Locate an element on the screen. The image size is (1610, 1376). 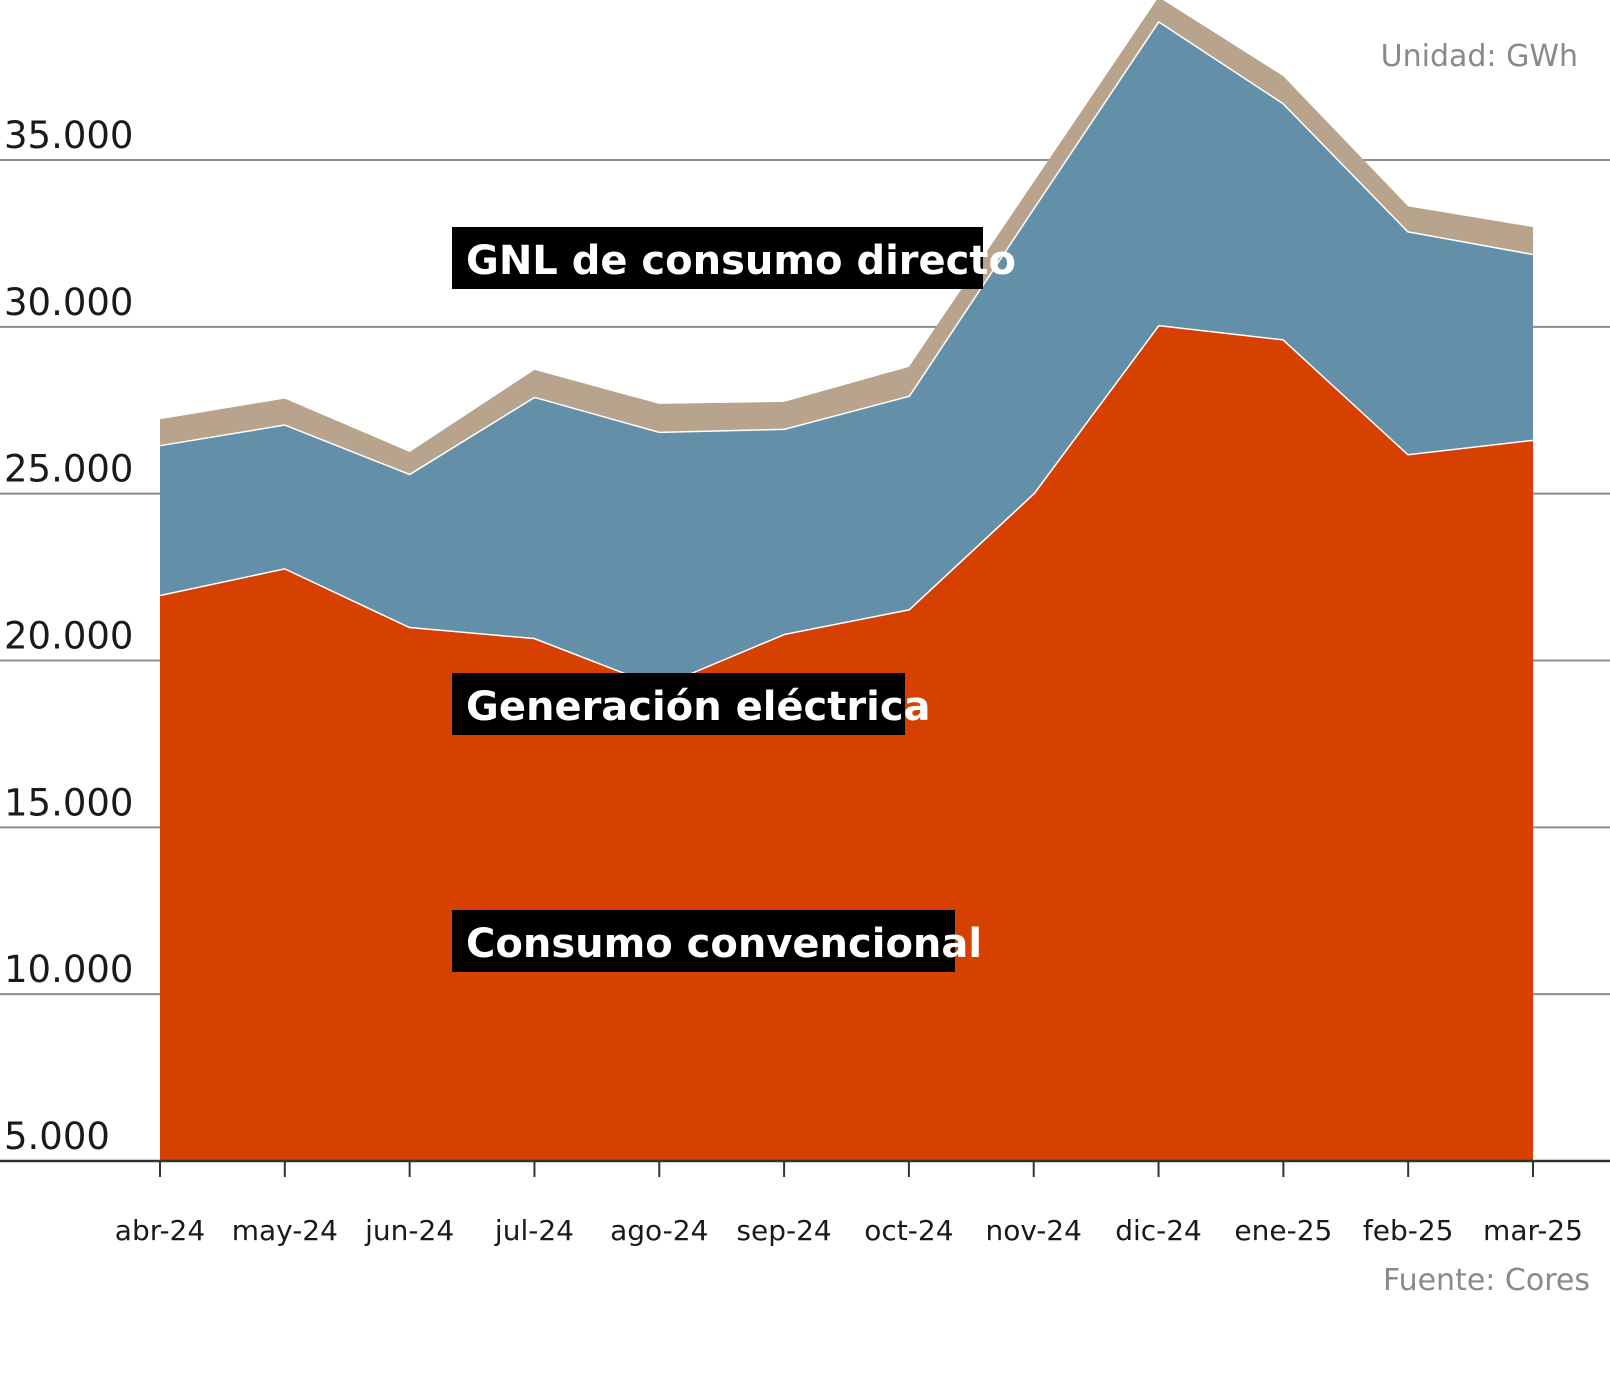
x-tick-label: sep-24 is located at coordinates (783, 1230).